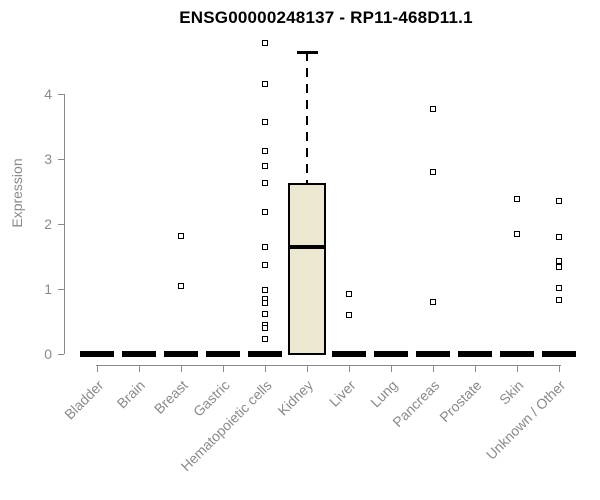  Describe the element at coordinates (48, 159) in the screenshot. I see `y-tick-label: 3` at that location.